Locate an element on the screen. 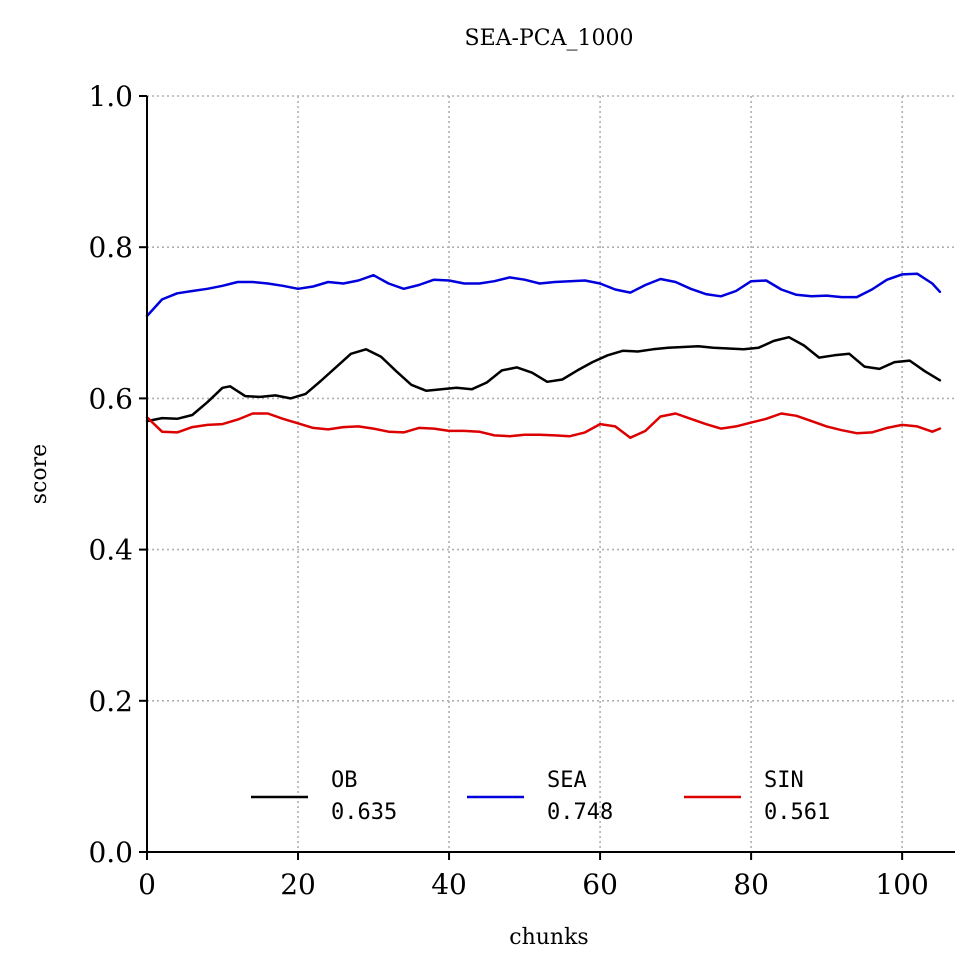  legend-label-sin: SIN is located at coordinates (784, 780).